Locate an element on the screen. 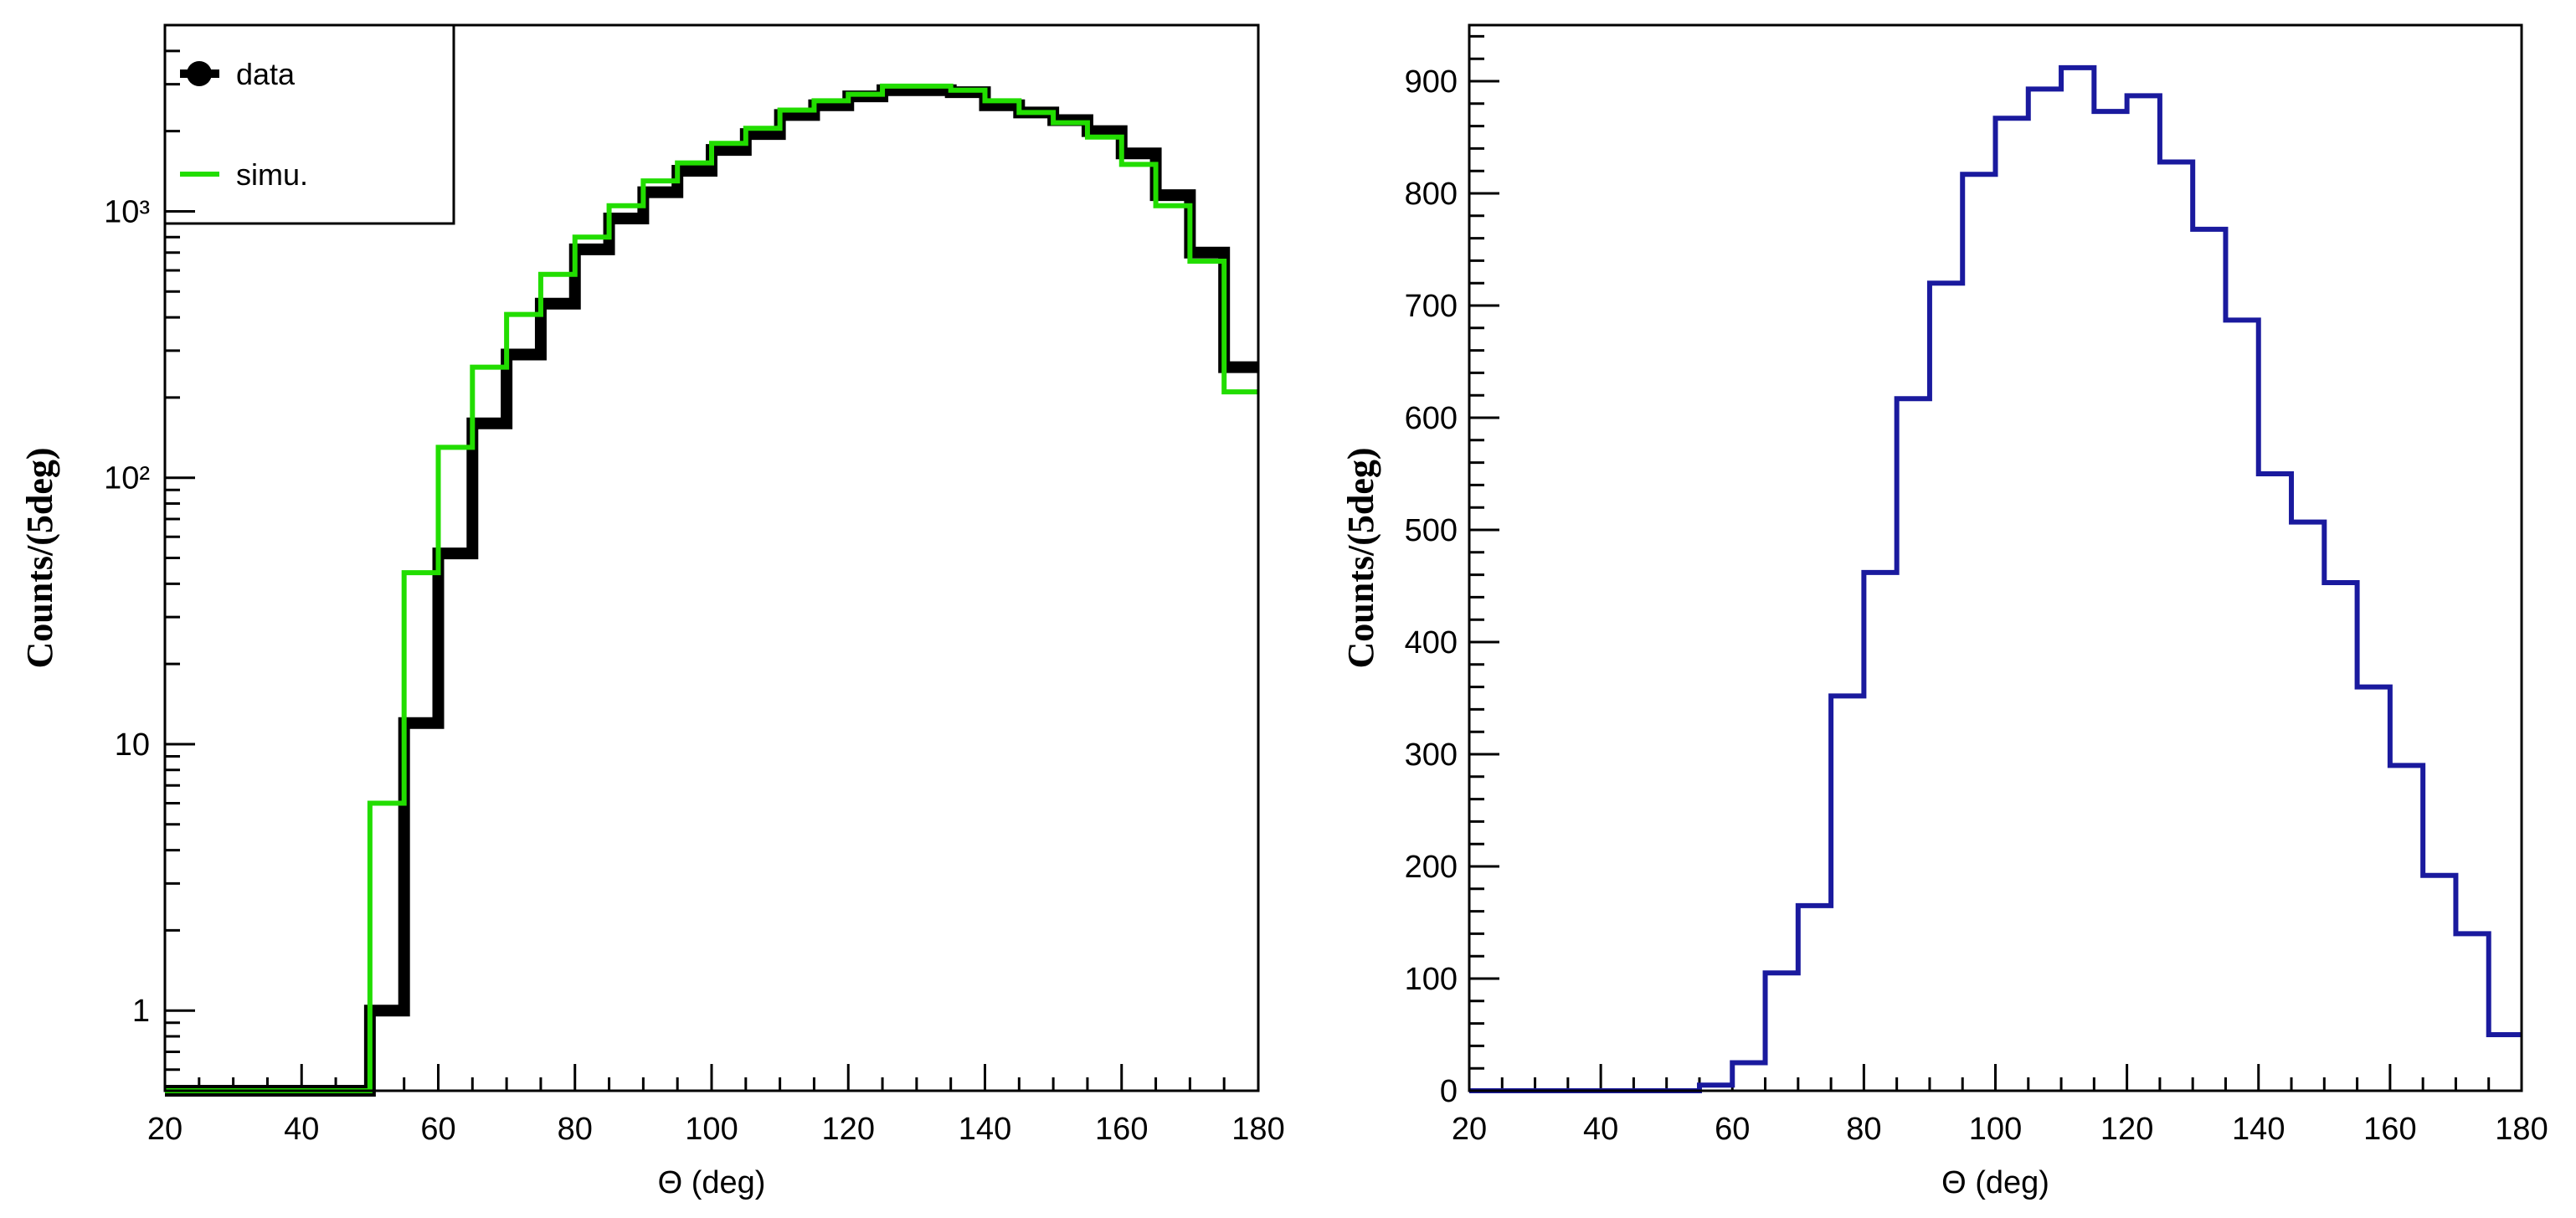 Image resolution: width=2576 pixels, height=1218 pixels. right-y-tick-label: 600 is located at coordinates (1432, 418).